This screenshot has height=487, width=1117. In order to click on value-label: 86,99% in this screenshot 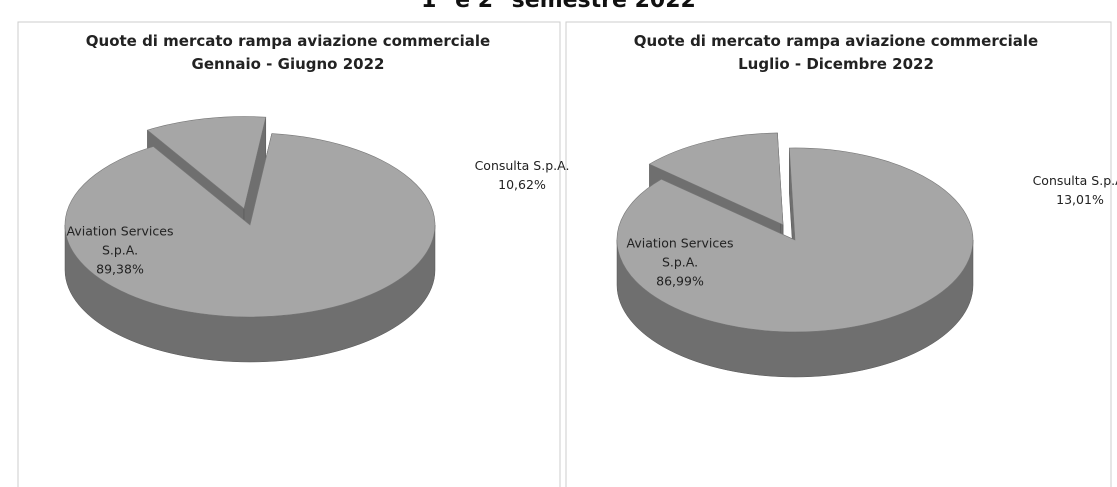, I will do `click(680, 281)`.